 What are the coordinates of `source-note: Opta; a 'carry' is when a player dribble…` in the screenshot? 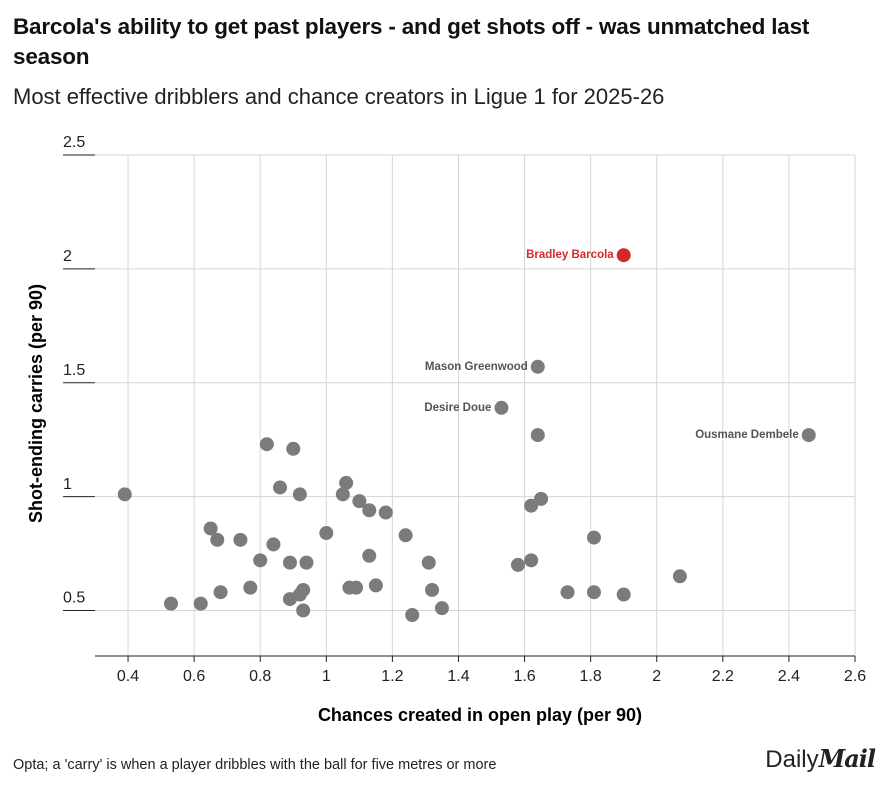 It's located at (255, 765).